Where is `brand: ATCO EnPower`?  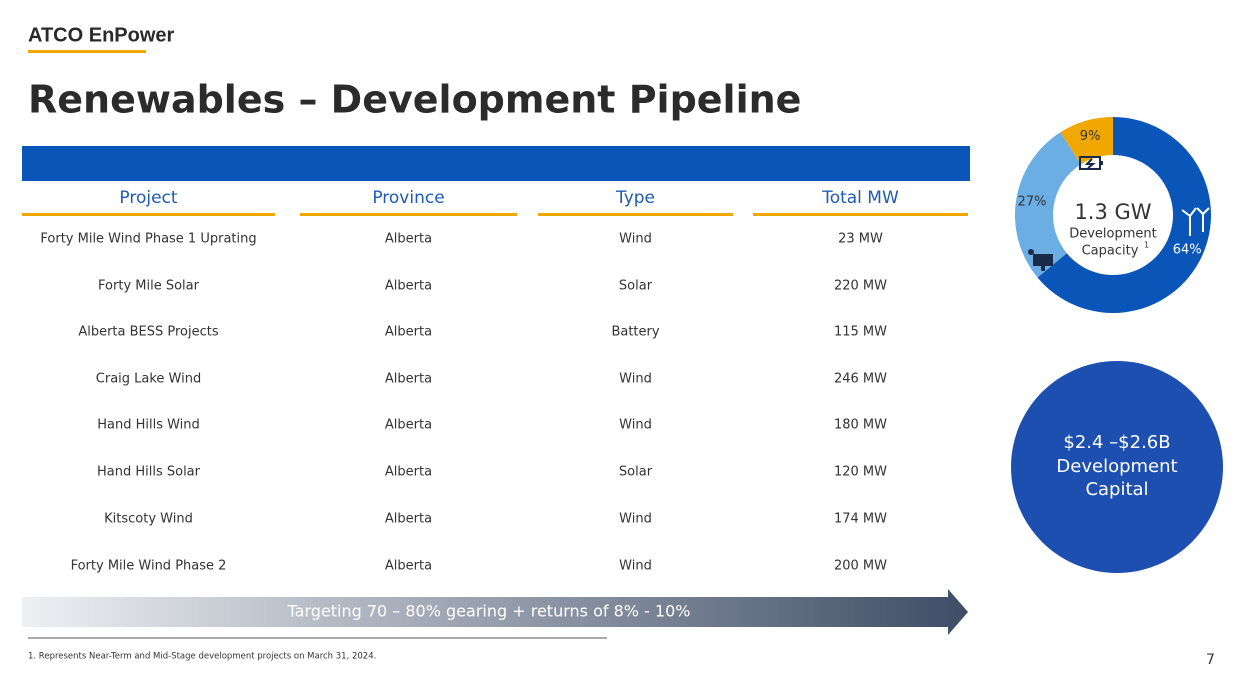 brand: ATCO EnPower is located at coordinates (101, 35).